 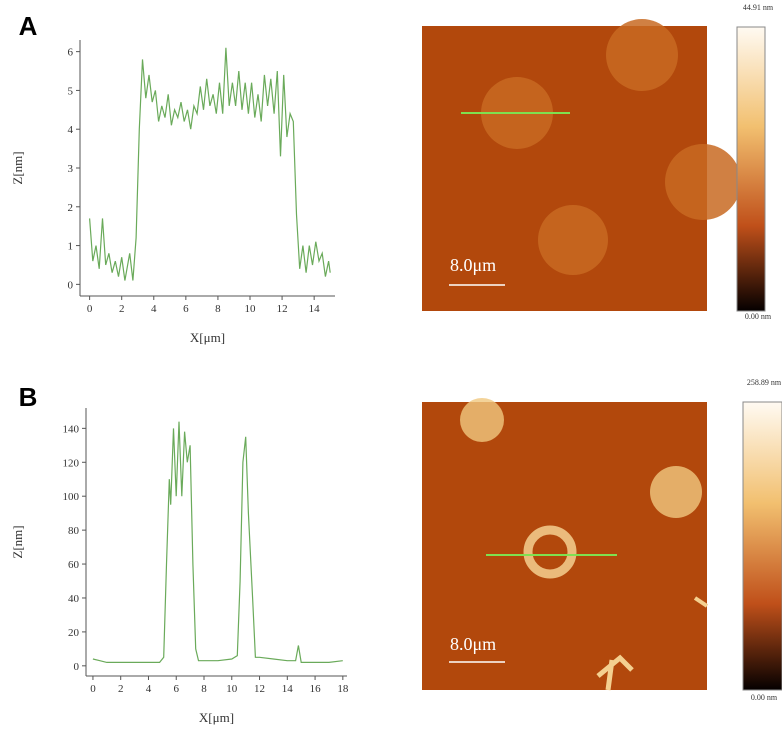 I want to click on y-tick-label: 5, so click(x=71, y=91).